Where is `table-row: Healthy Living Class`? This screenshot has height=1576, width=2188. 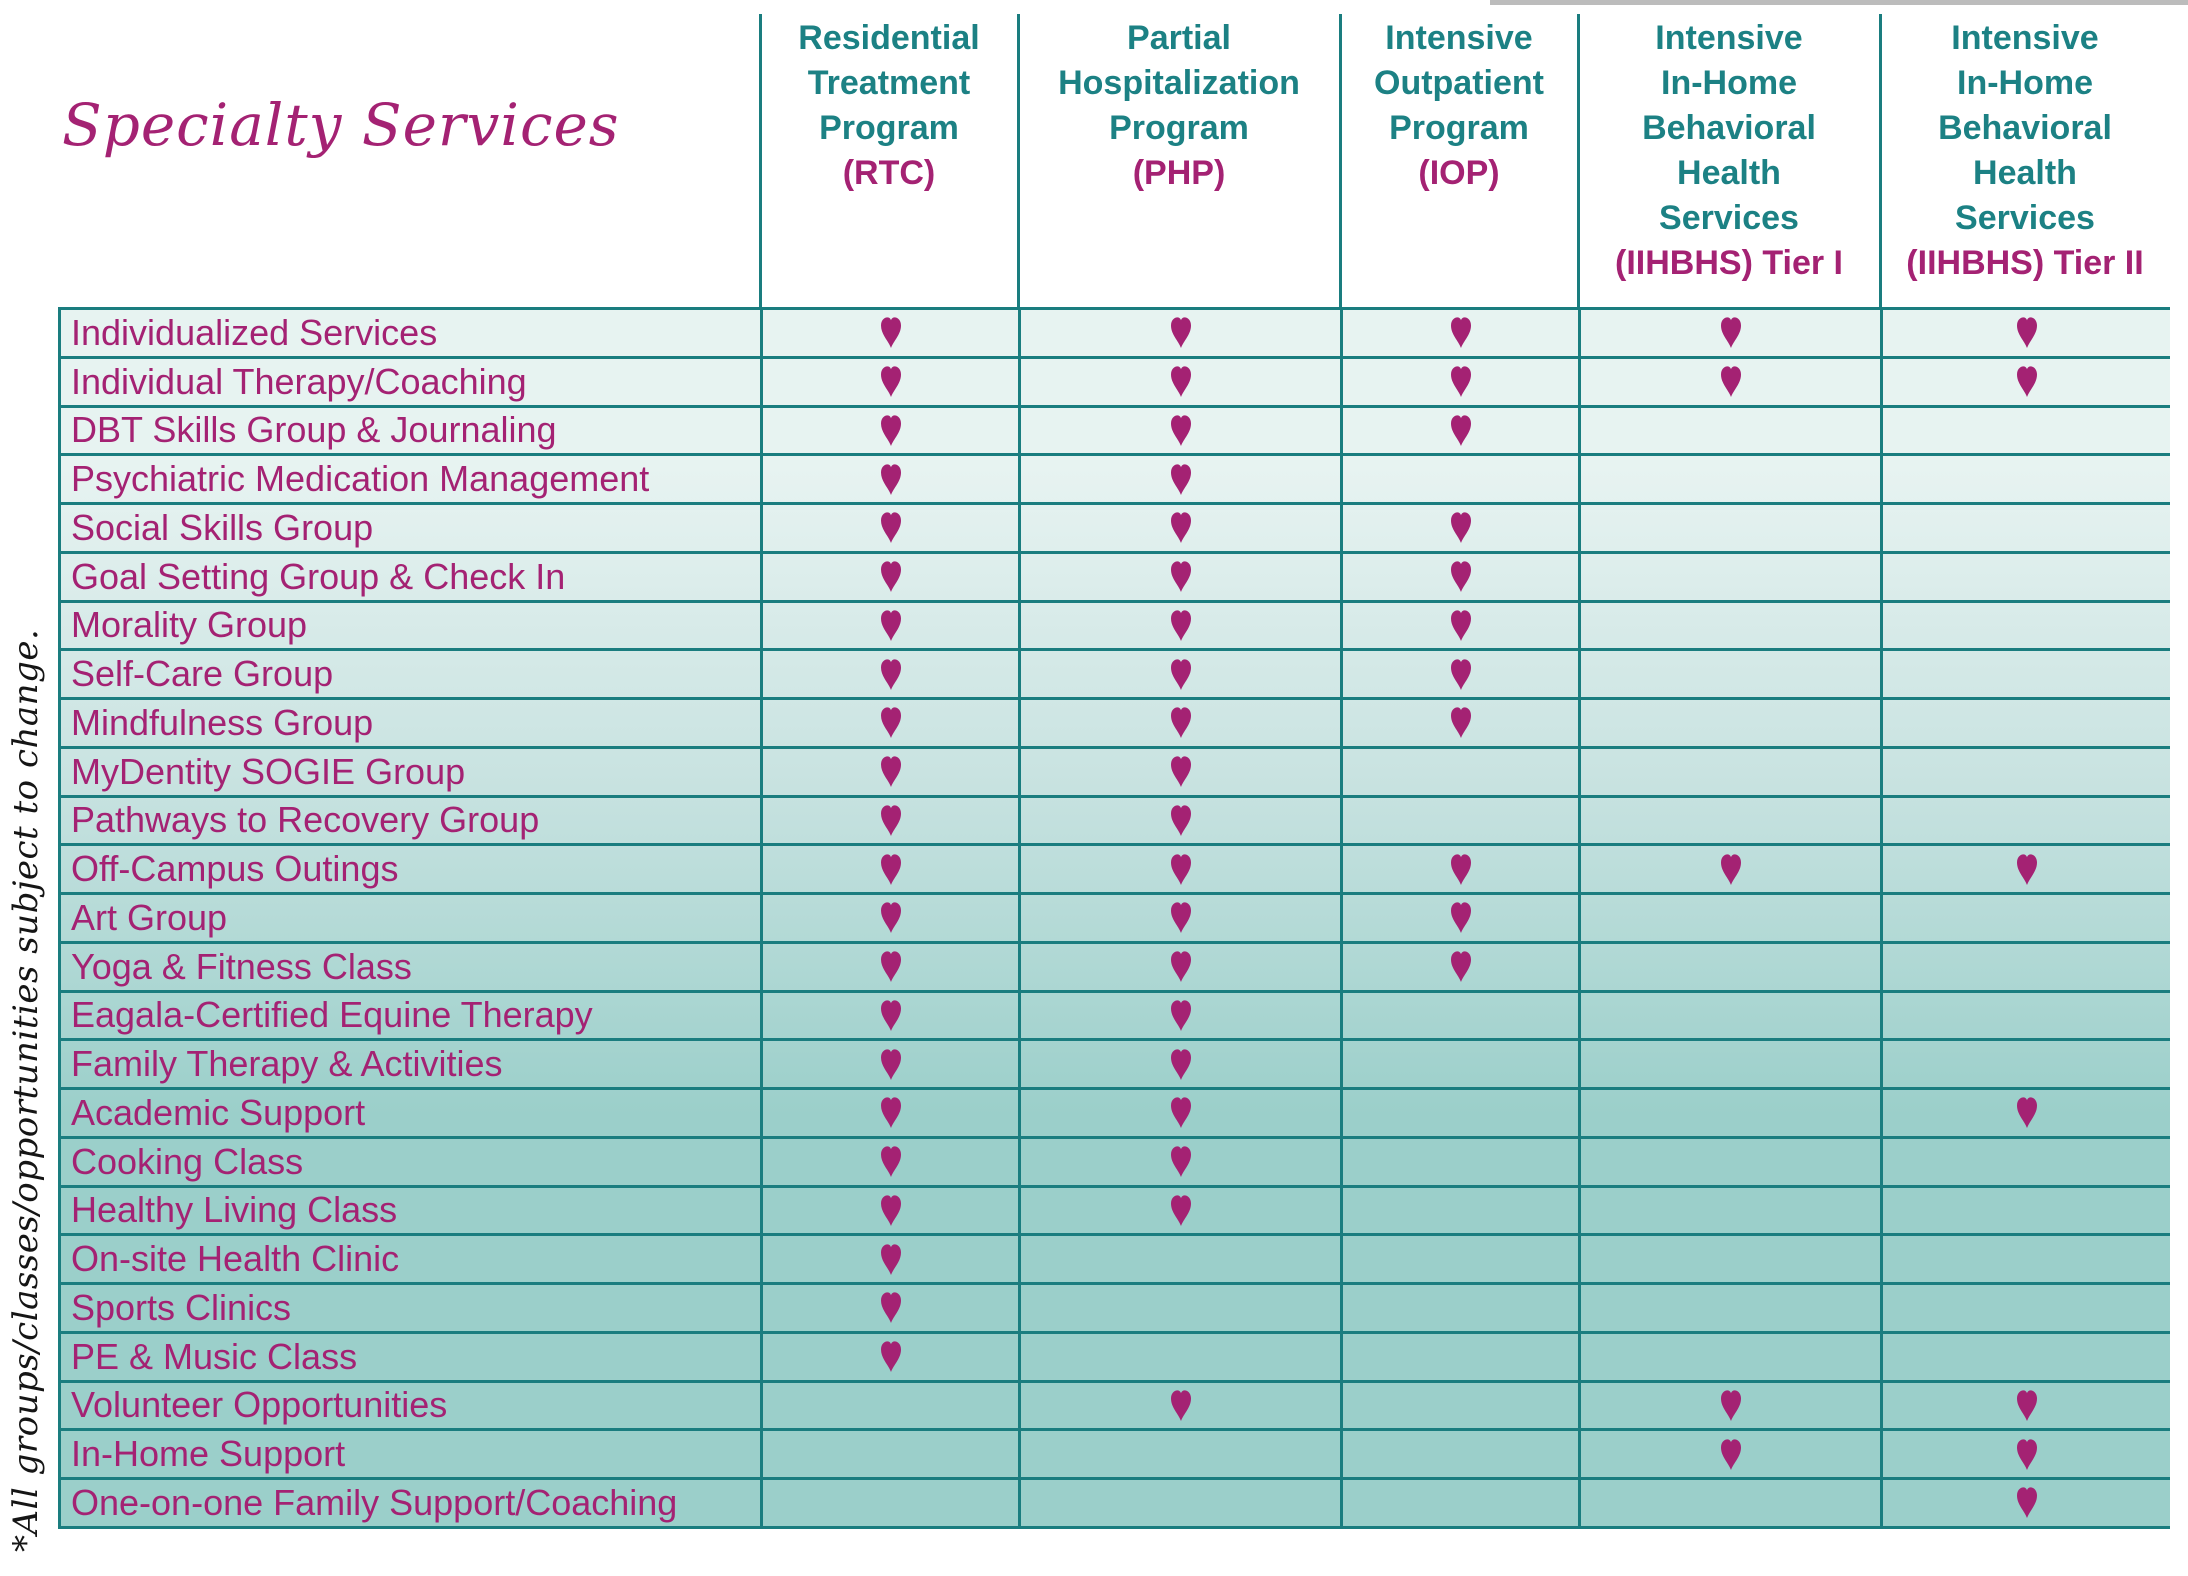
table-row: Healthy Living Class is located at coordinates (1114, 1212).